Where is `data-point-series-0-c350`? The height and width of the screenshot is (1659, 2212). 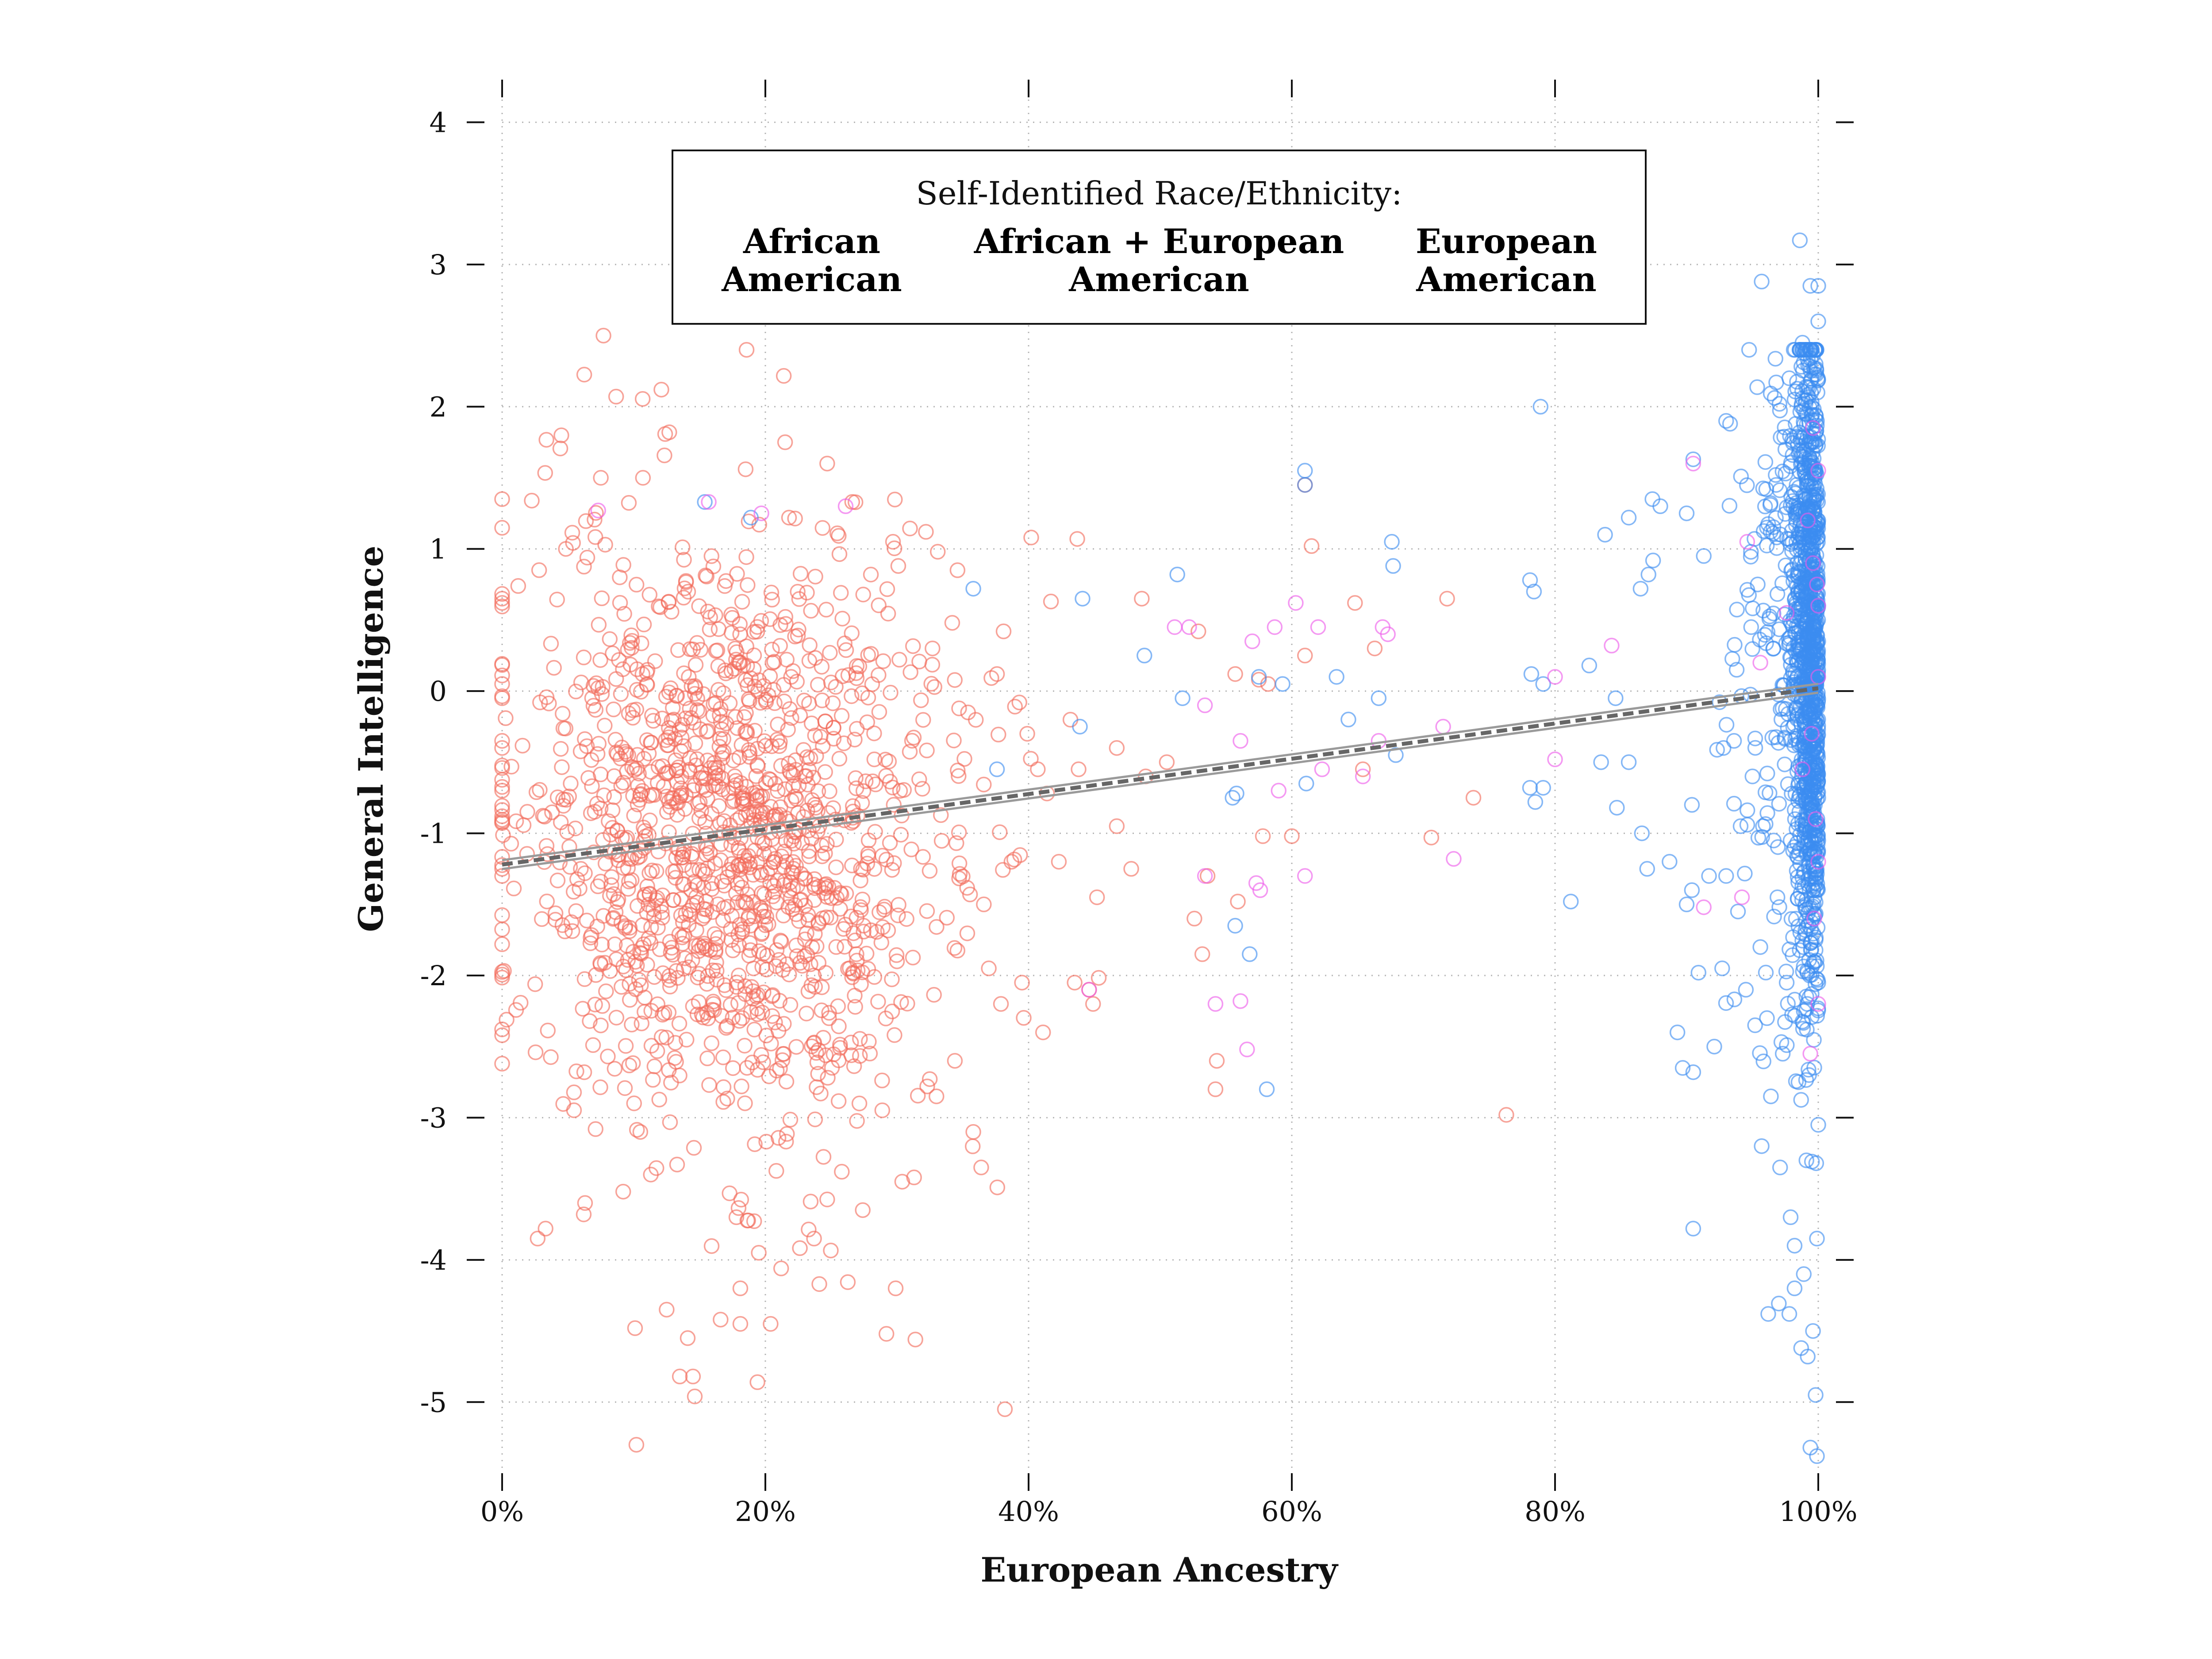
data-point-series-0-c350 is located at coordinates (584, 1072).